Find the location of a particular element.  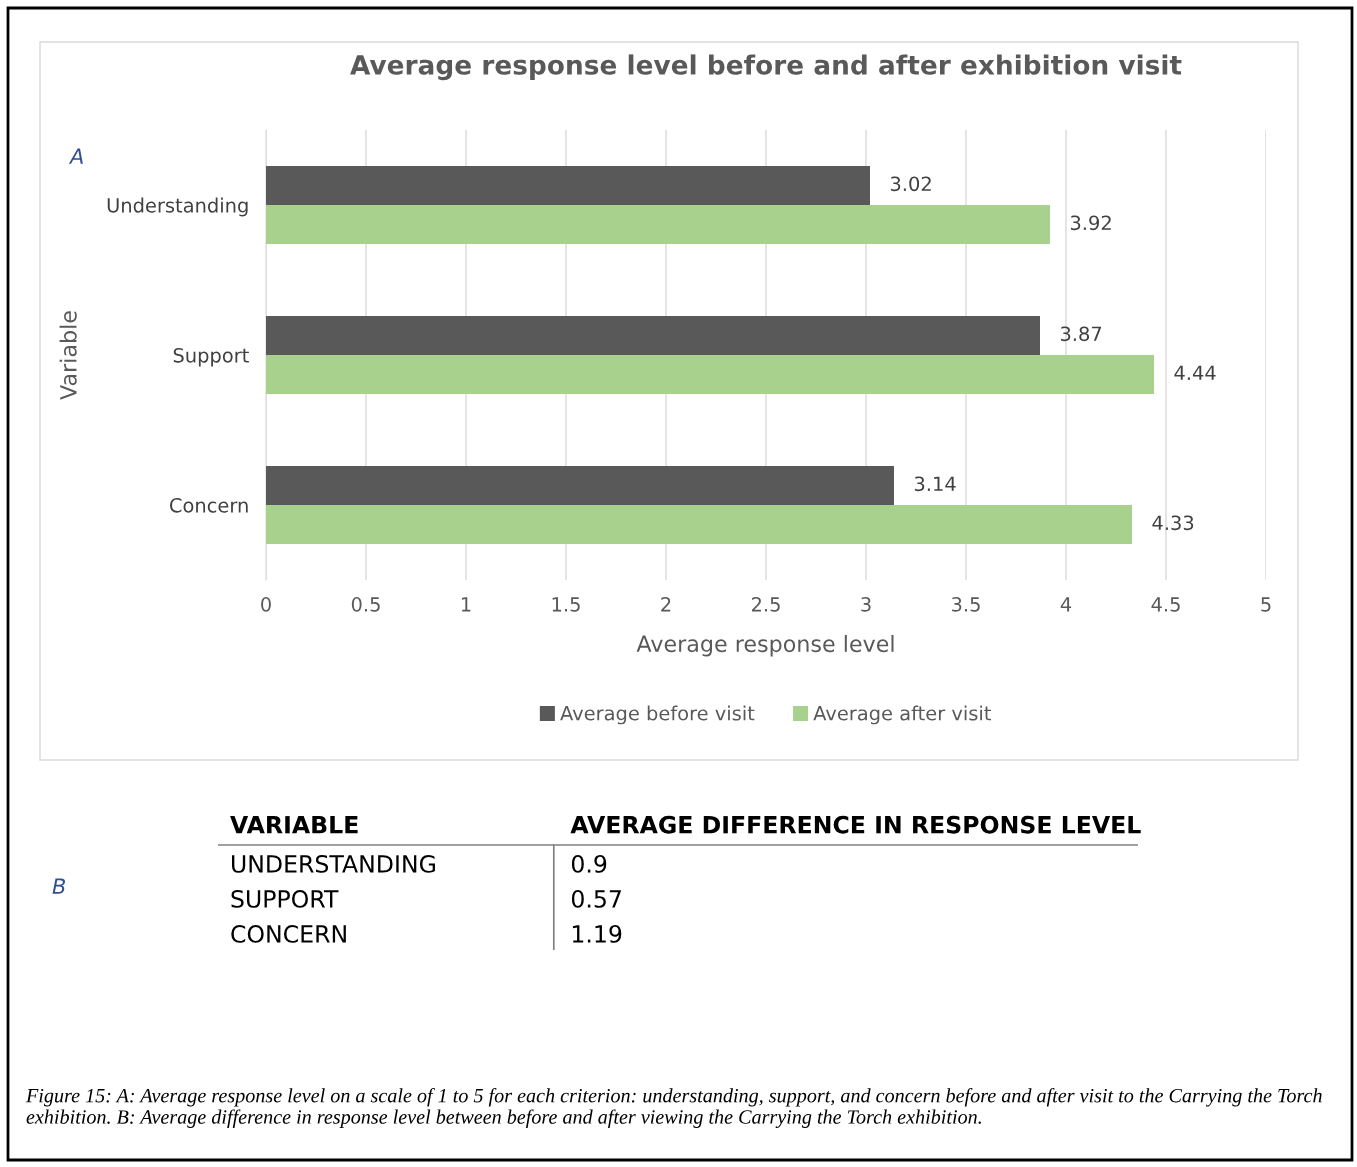

text: AVERAGE DIFFERENCE IN RESPONSE LEVEL is located at coordinates (855, 824).